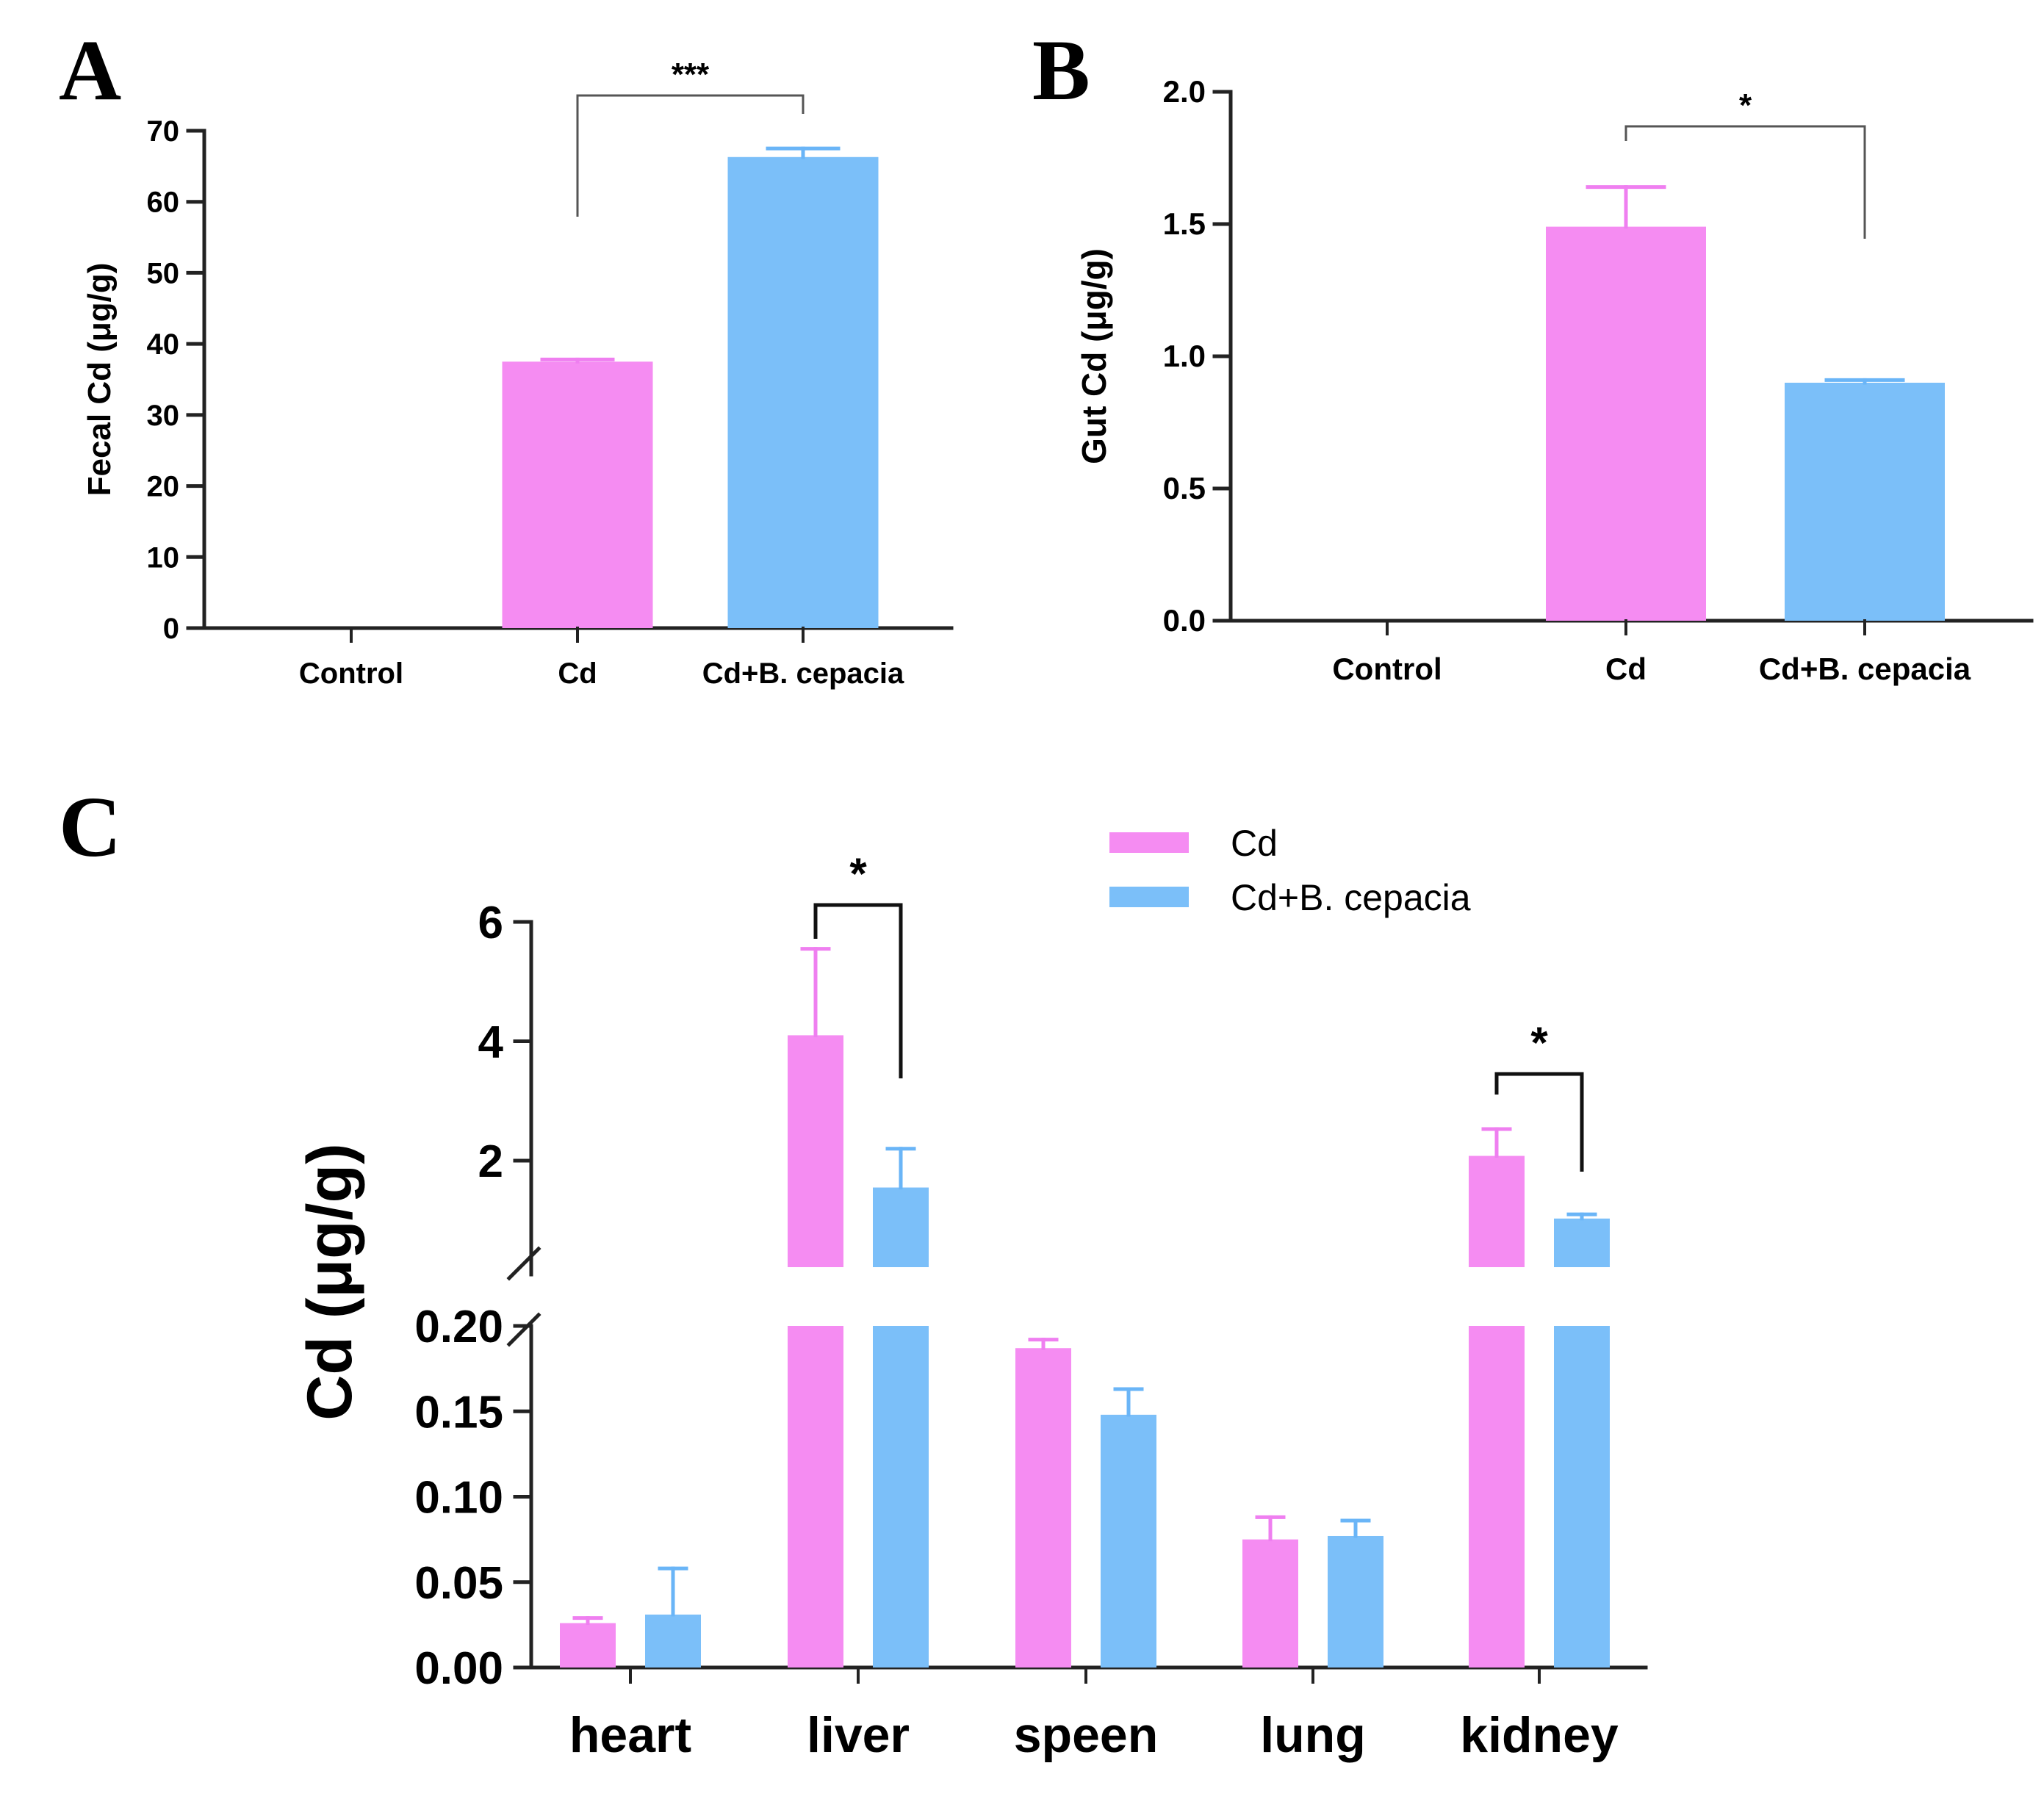 The height and width of the screenshot is (1799, 2044). Describe the element at coordinates (1043, 1508) in the screenshot. I see `bar-speen-cd` at that location.